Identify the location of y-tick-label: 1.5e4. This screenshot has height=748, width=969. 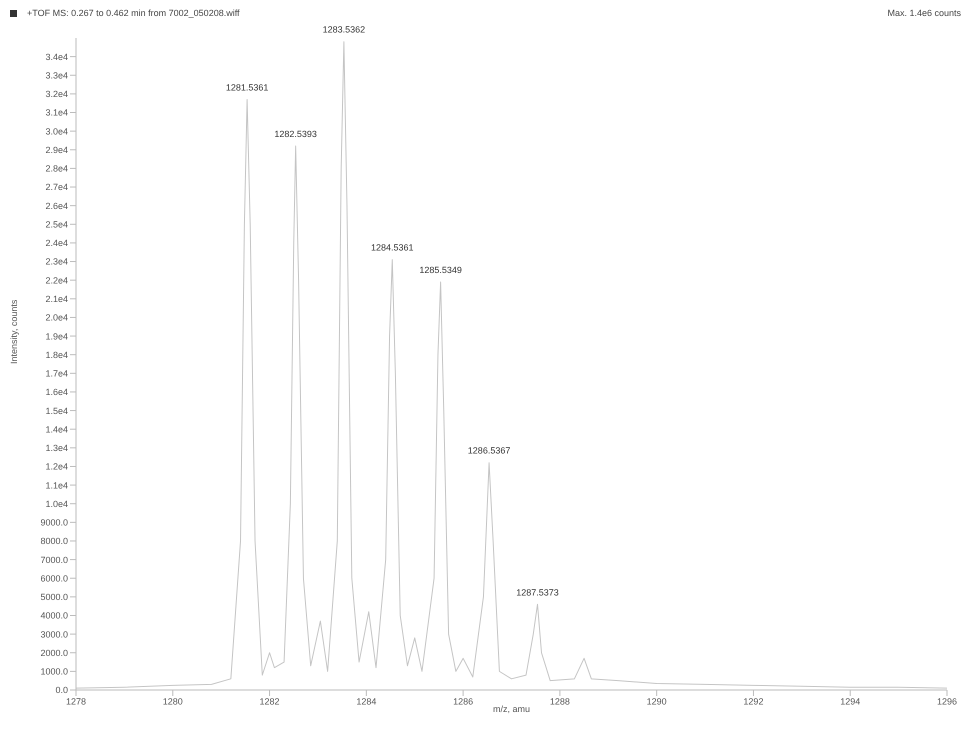
(56, 411).